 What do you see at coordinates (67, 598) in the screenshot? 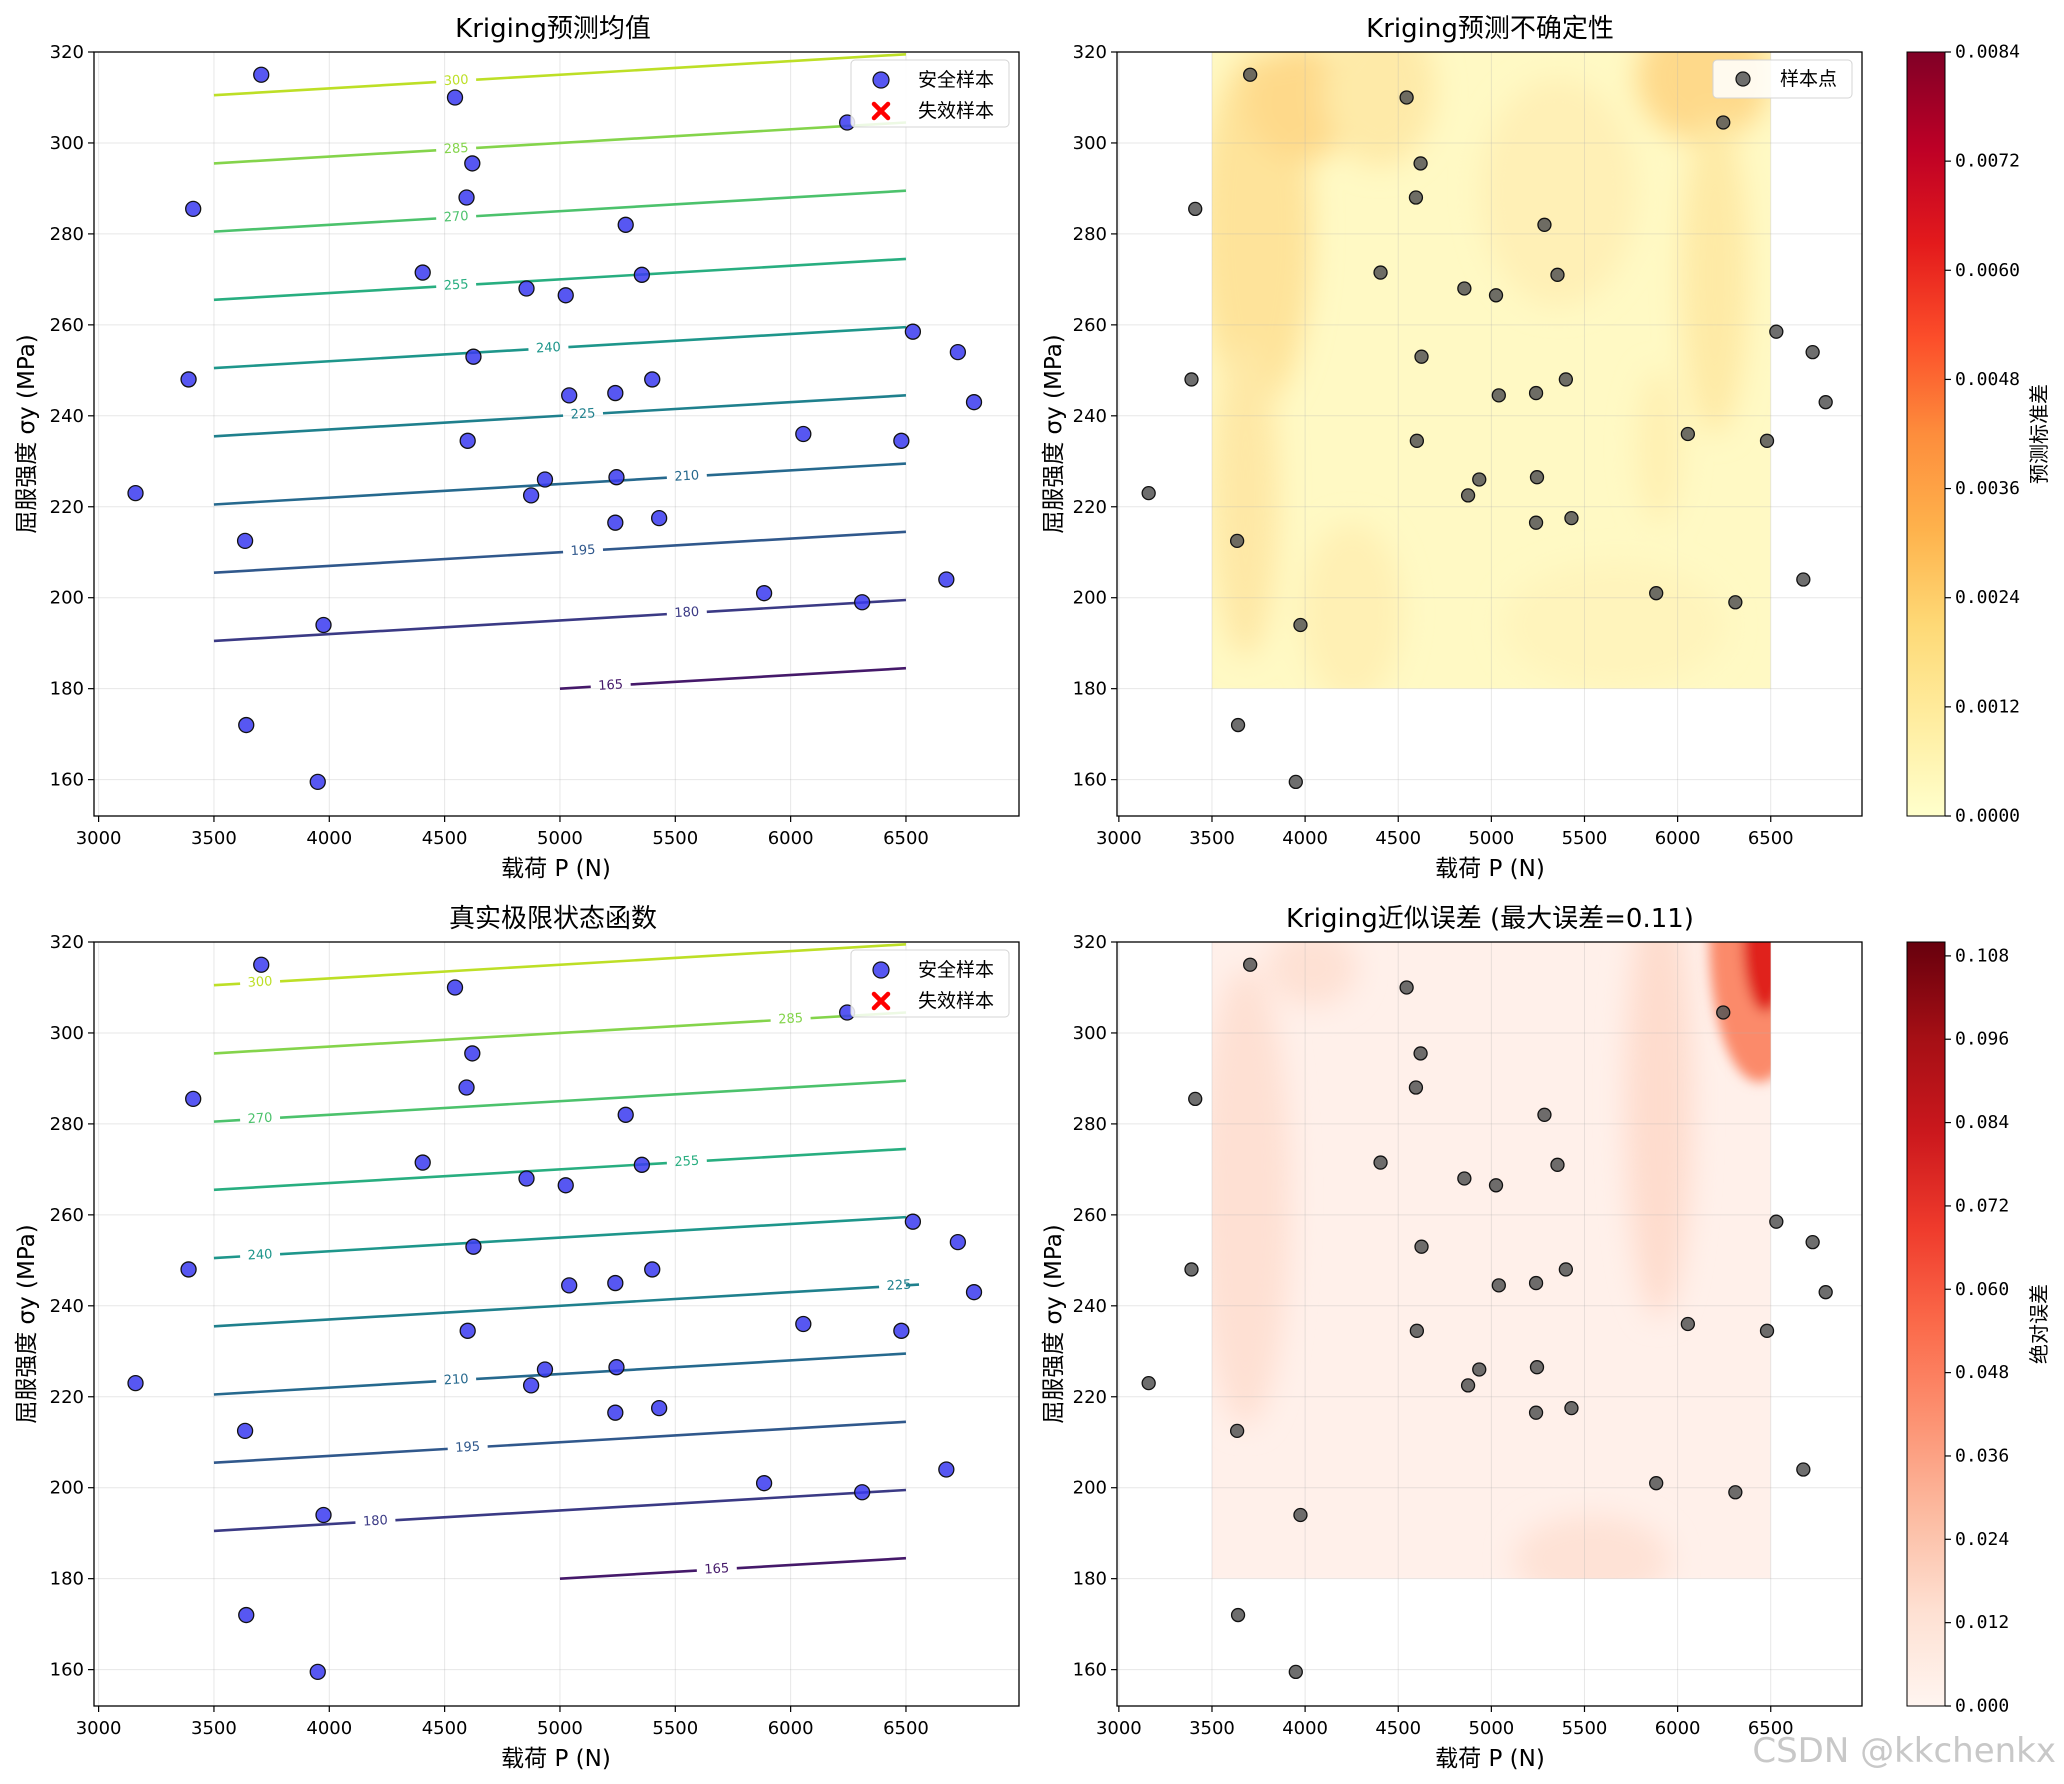
I see `y-tick-label: 200` at bounding box center [67, 598].